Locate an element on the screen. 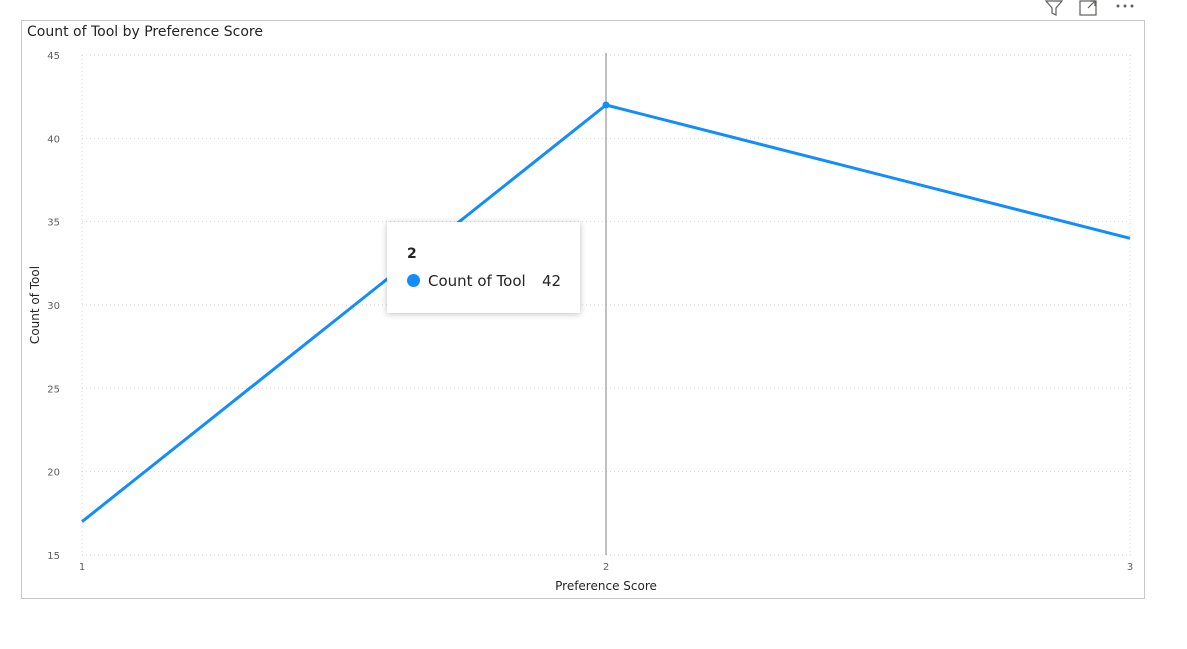  tooltip-series-value: 42 is located at coordinates (551, 281).